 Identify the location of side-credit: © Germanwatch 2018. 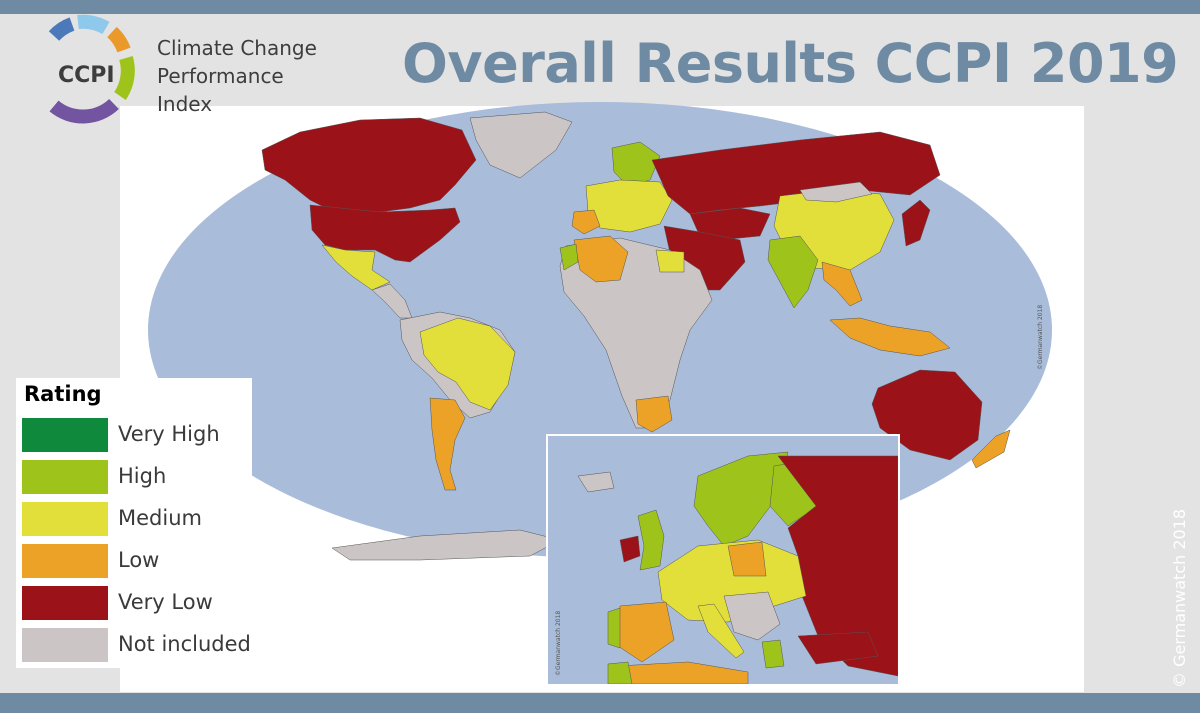
(1179, 598).